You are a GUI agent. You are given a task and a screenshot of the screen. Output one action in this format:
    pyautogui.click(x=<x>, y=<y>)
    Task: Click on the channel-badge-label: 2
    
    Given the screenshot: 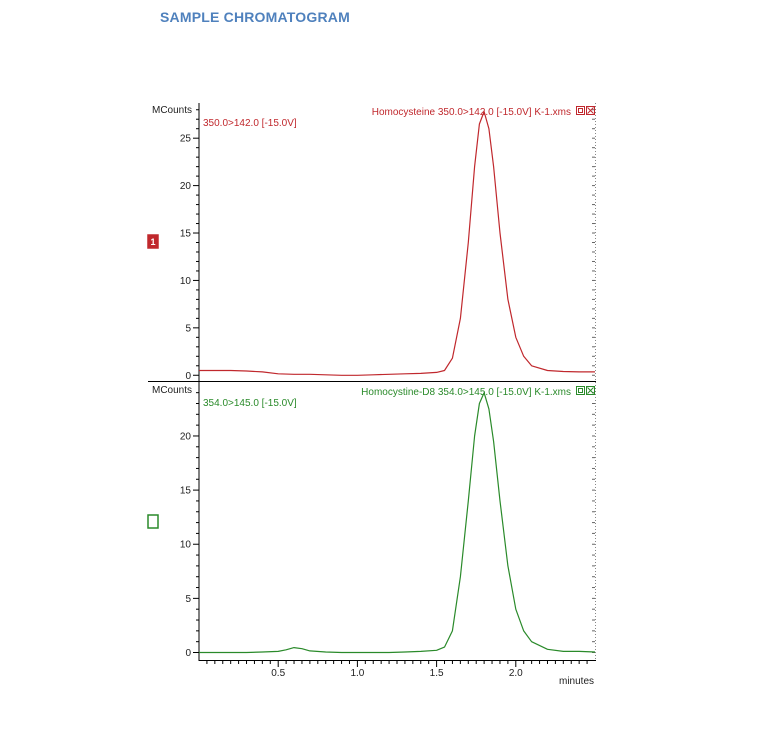 What is the action you would take?
    pyautogui.click(x=152, y=522)
    